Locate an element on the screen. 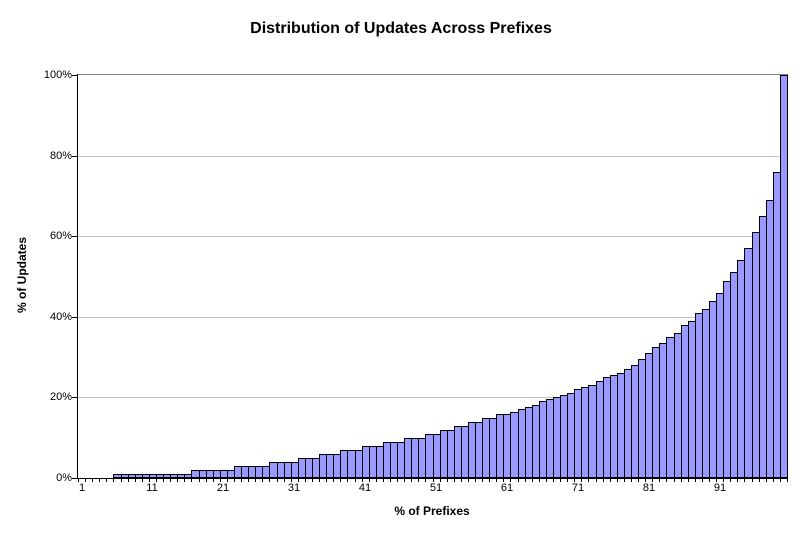 Image resolution: width=802 pixels, height=537 pixels. x-axis-line is located at coordinates (432, 478).